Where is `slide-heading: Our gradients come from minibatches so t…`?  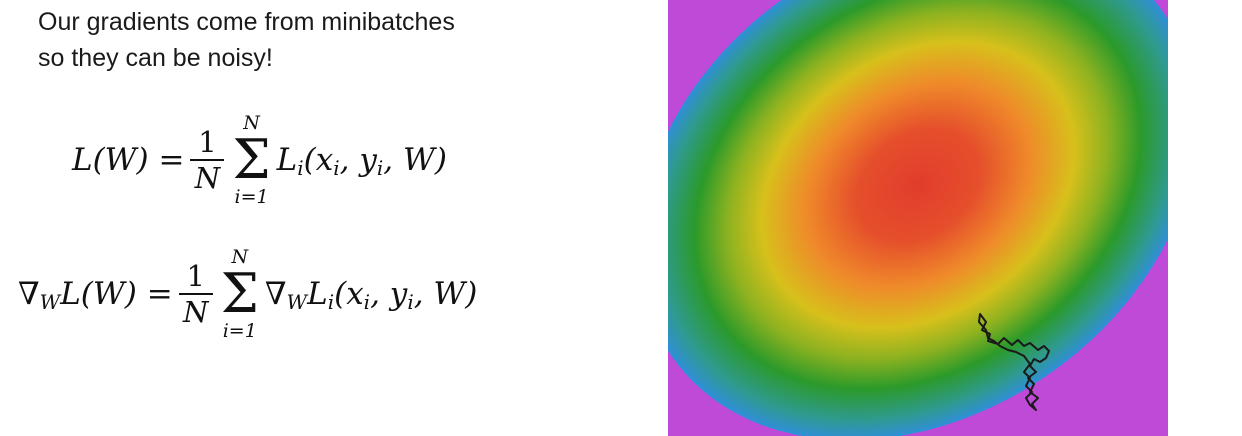
slide-heading: Our gradients come from minibatches so t… is located at coordinates (246, 40).